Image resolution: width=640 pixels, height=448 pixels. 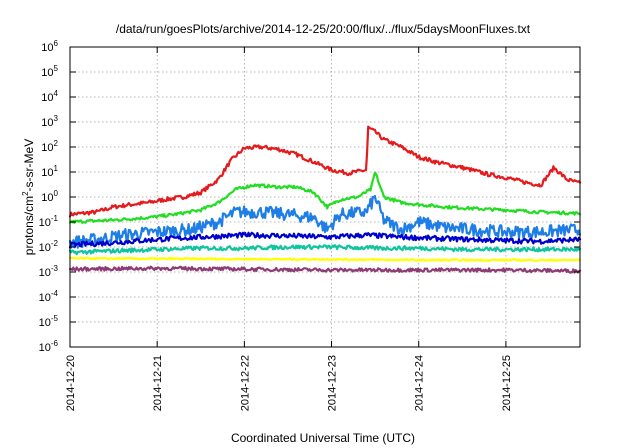 I want to click on x-tick-label: 2014-12-23, so click(x=333, y=383).